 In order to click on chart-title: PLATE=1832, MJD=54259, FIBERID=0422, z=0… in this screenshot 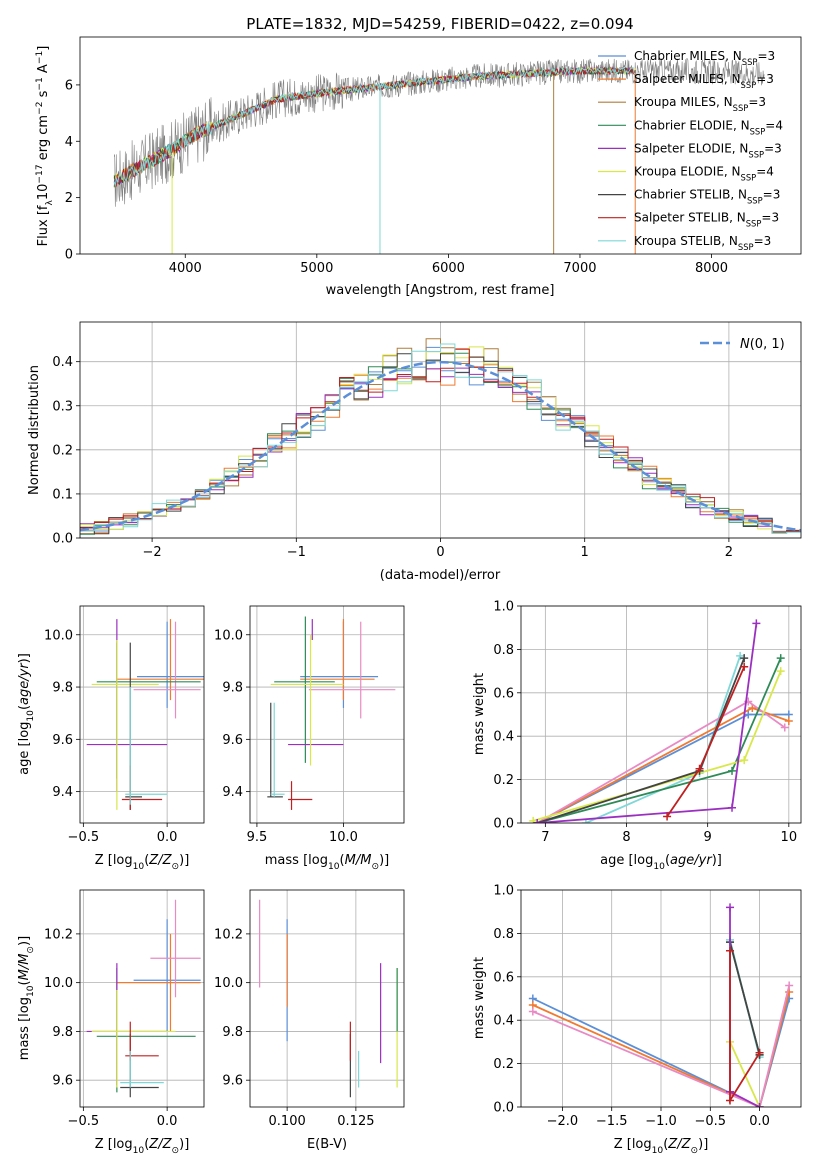, I will do `click(439, 24)`.